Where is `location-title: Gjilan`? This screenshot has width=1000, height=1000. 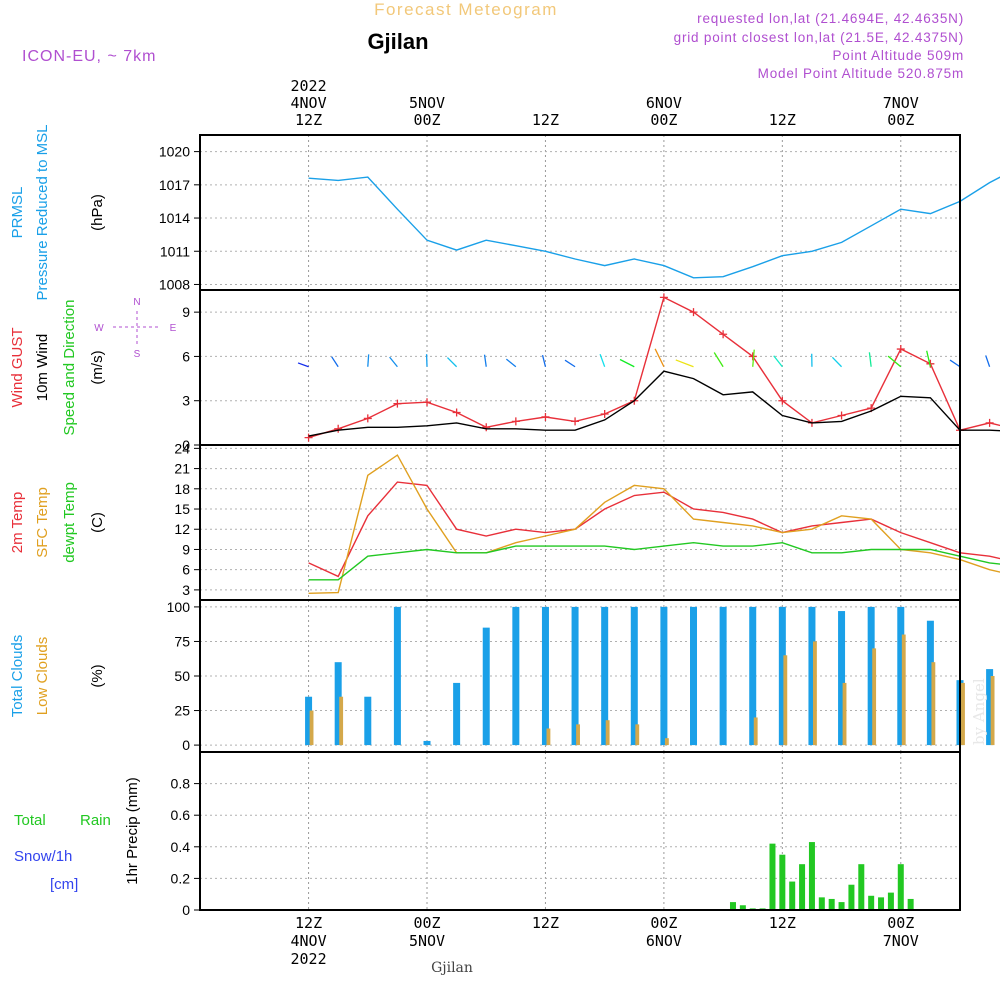
location-title: Gjilan is located at coordinates (397, 41).